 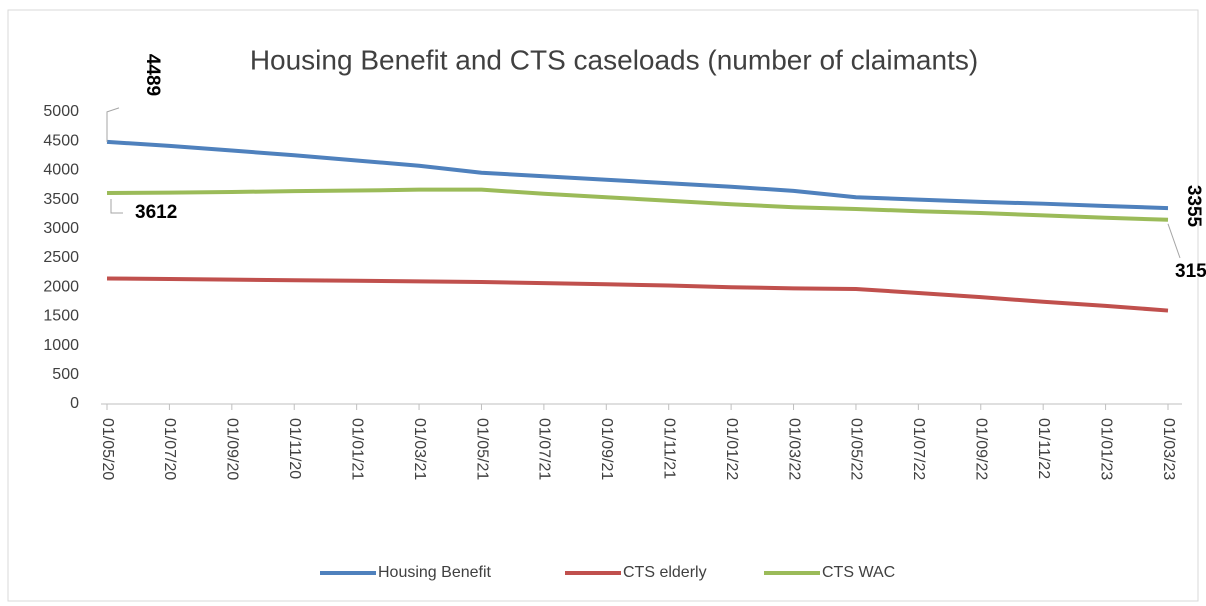 I want to click on y-tick-label: 4500, so click(x=61, y=140).